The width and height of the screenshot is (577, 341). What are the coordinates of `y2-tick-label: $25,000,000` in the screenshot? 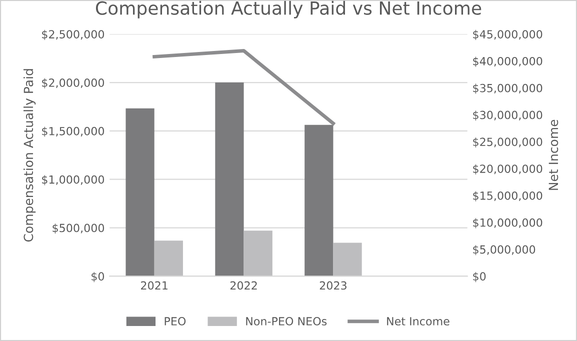 It's located at (507, 142).